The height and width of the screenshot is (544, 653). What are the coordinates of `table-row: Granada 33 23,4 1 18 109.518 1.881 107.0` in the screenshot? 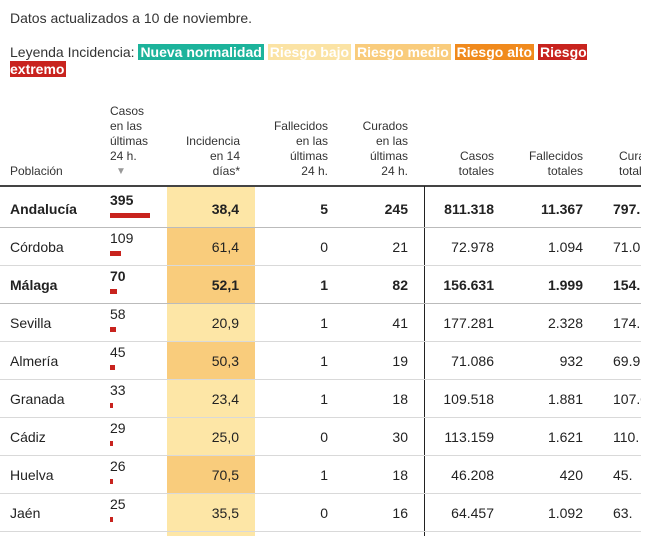 It's located at (320, 399).